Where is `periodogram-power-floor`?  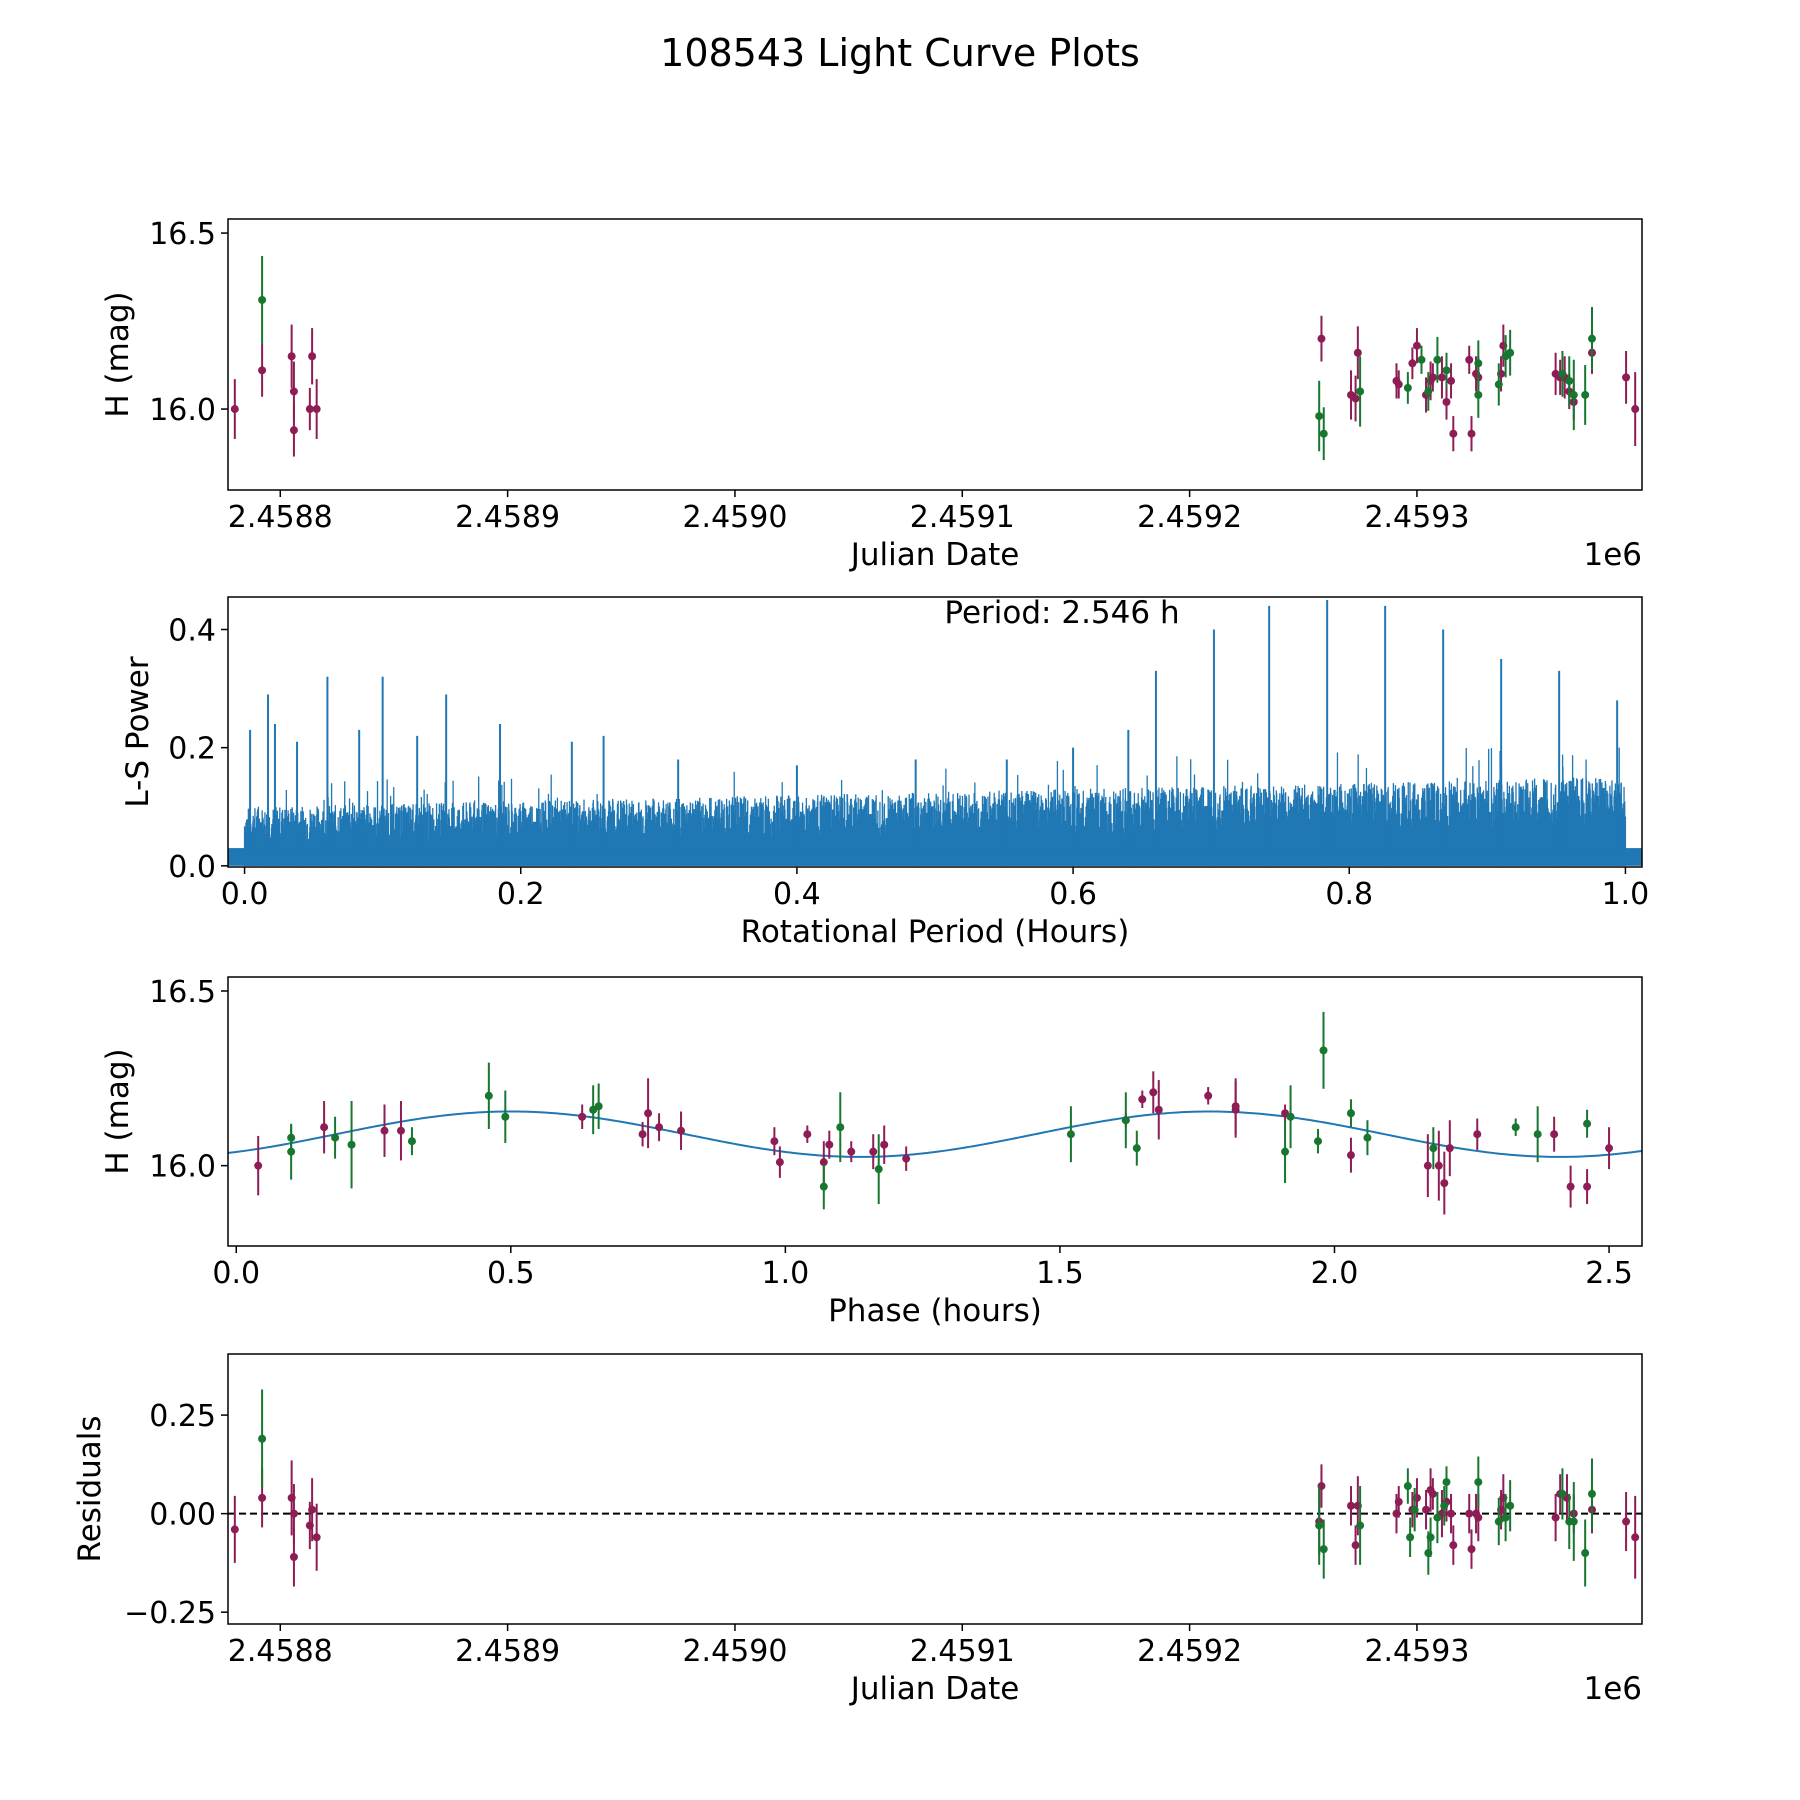 periodogram-power-floor is located at coordinates (935, 857).